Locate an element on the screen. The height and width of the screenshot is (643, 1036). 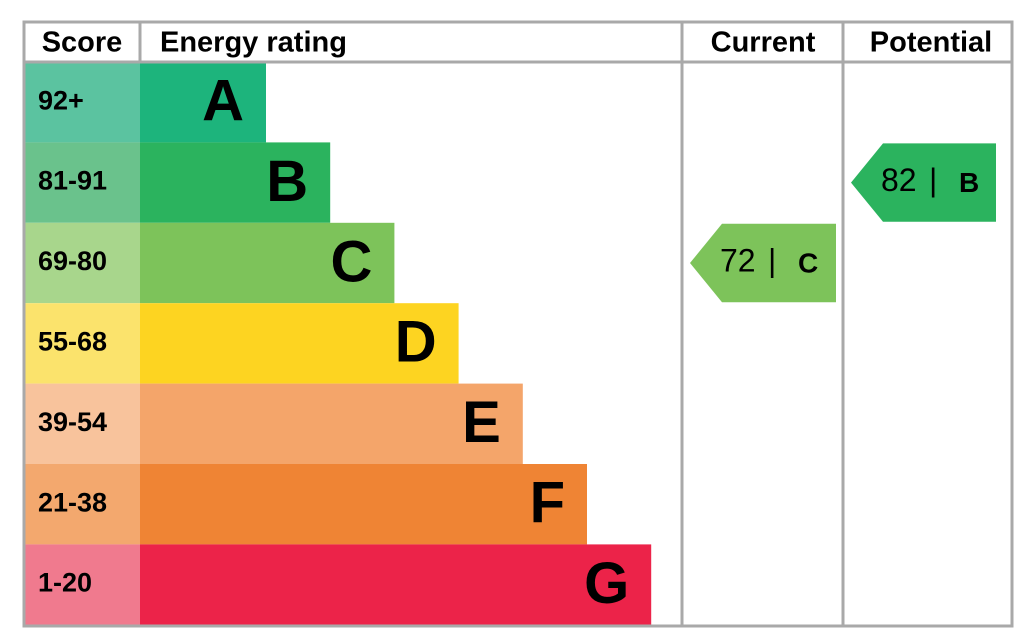
header-potential: Potential is located at coordinates (931, 43).